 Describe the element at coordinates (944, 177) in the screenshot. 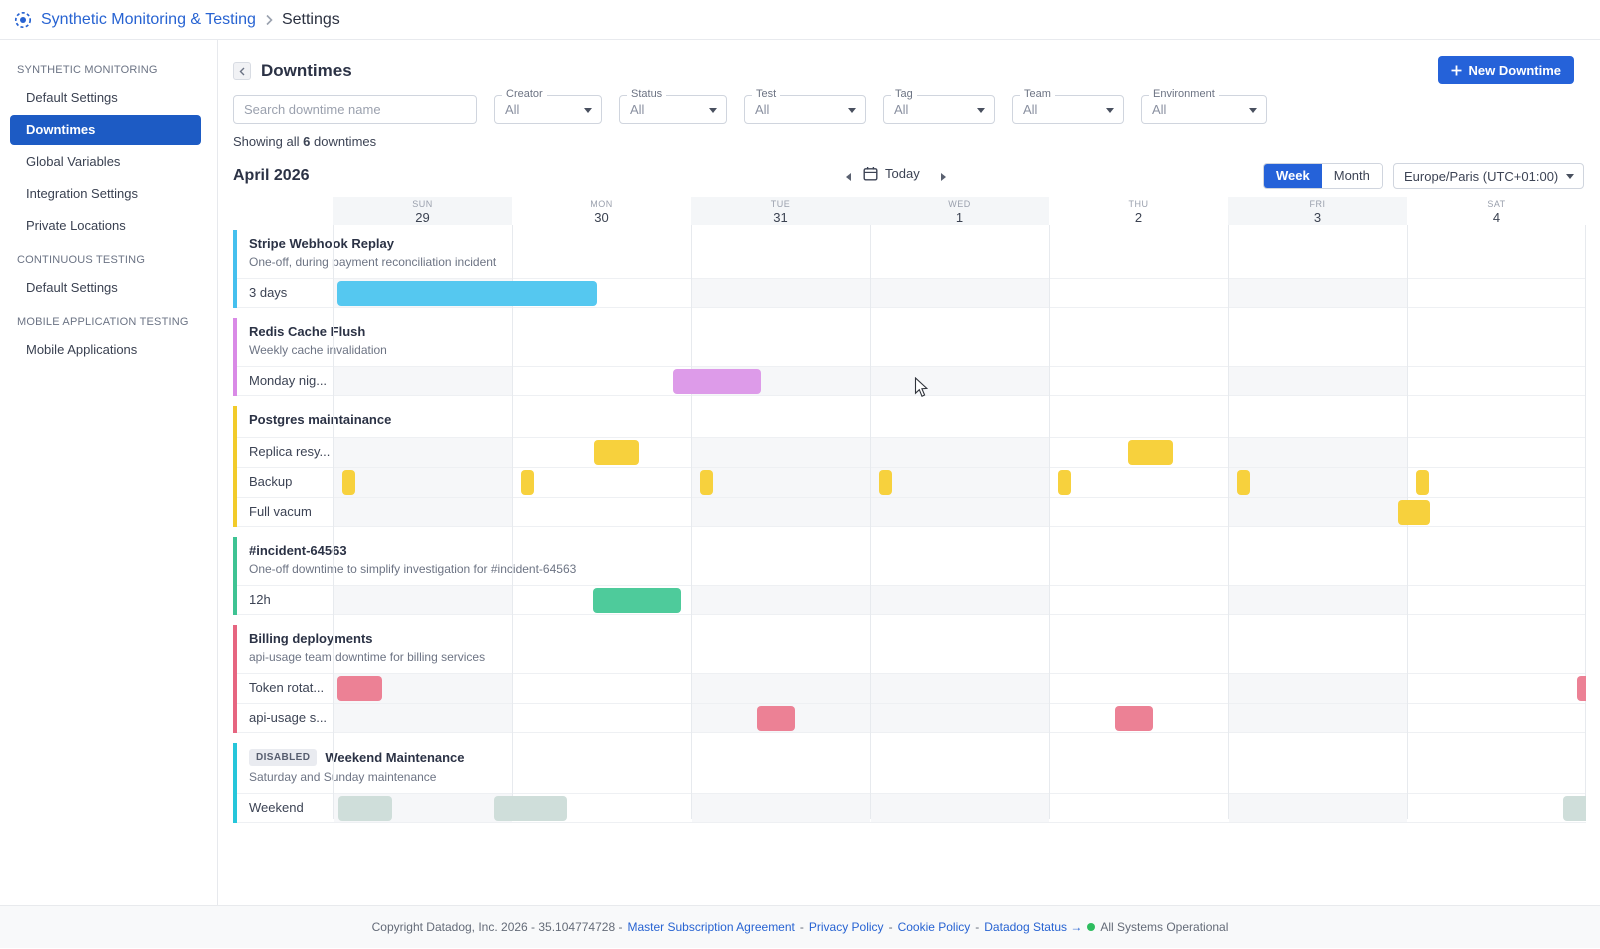

I see `next-week-button` at that location.